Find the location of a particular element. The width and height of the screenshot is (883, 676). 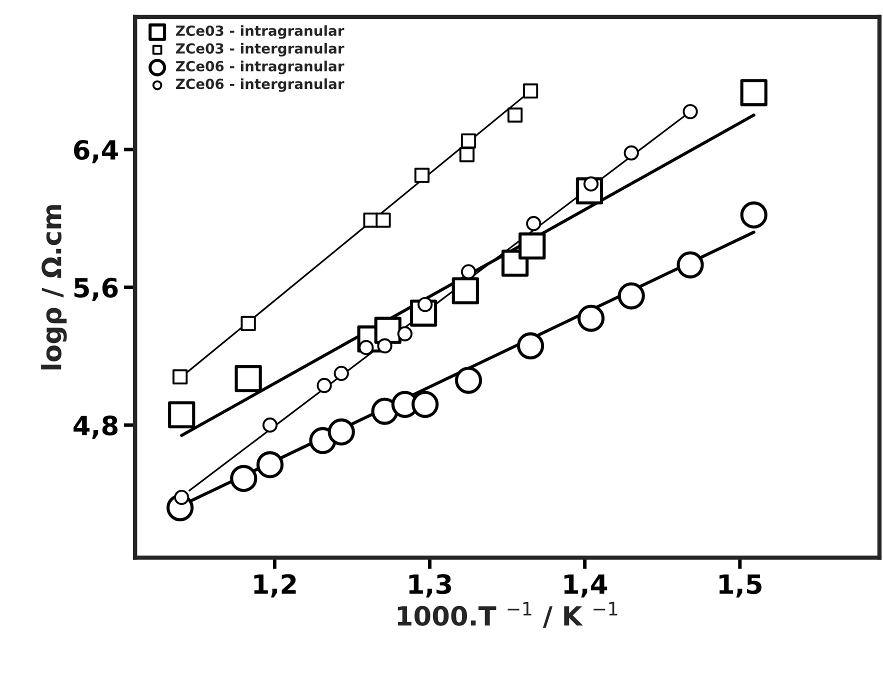

y-tick-label: 4,8 is located at coordinates (96, 427).